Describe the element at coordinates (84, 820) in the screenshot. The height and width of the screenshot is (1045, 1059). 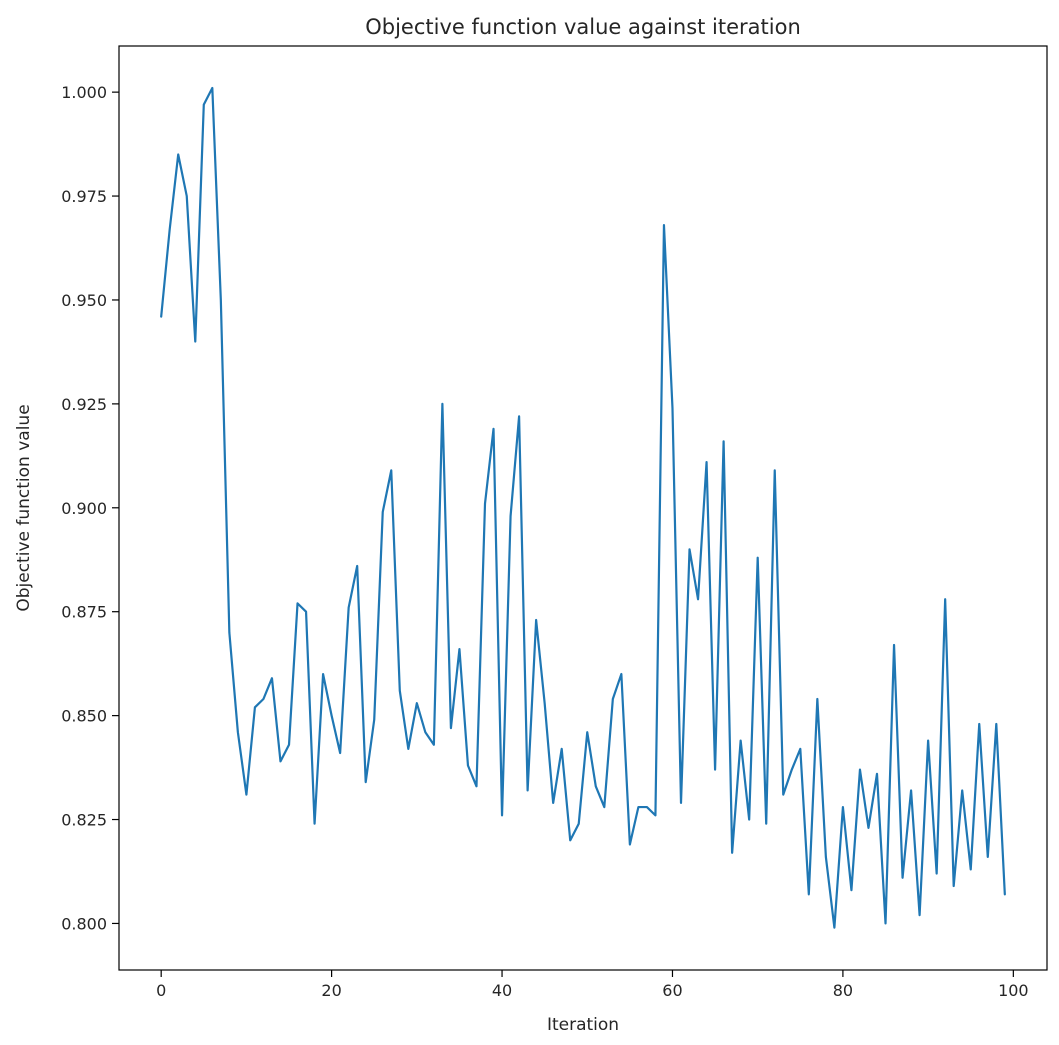
I see `y-tick-label: 0.825` at that location.